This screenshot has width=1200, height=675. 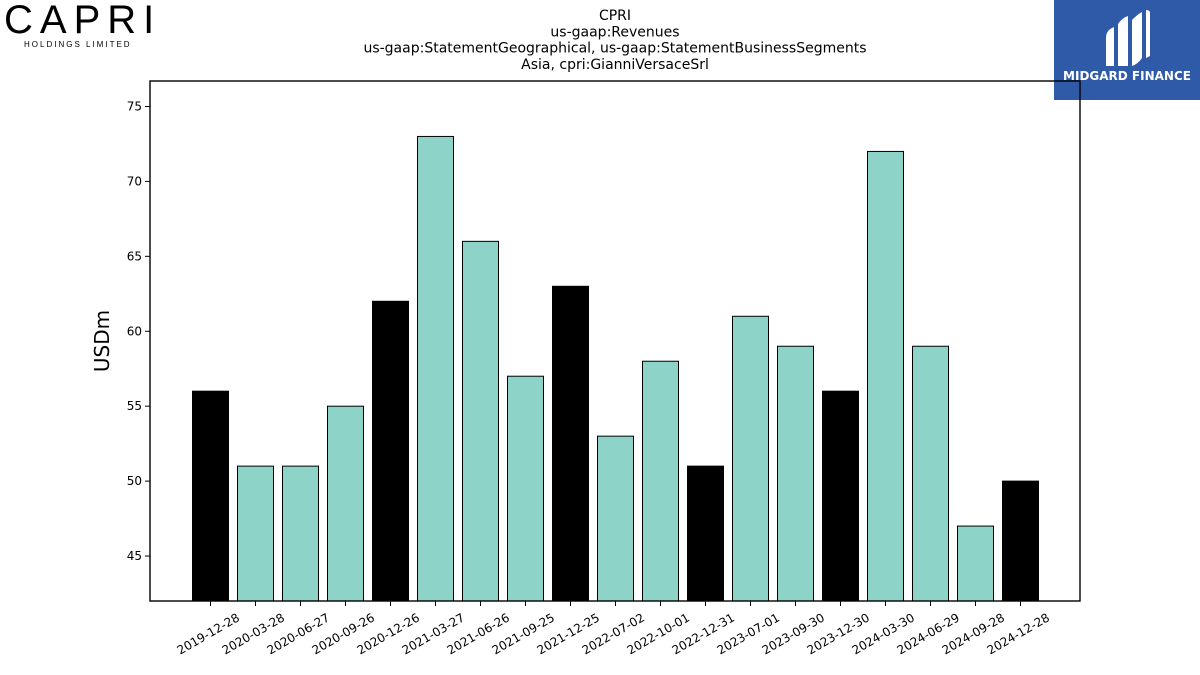 What do you see at coordinates (134, 481) in the screenshot?
I see `y-tick-label: 50` at bounding box center [134, 481].